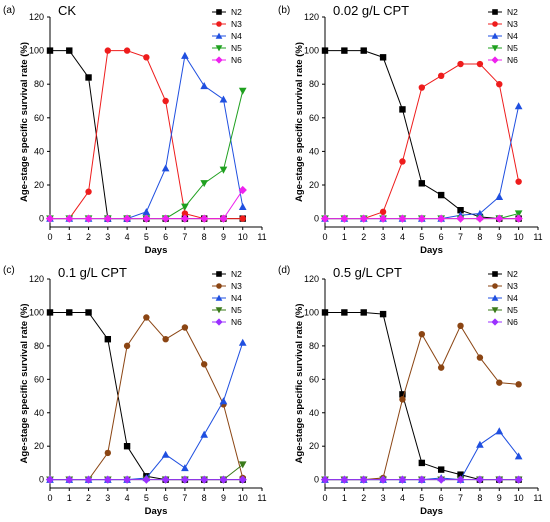 The width and height of the screenshot is (550, 522). I want to click on y-tick-label: 60, so click(39, 118).